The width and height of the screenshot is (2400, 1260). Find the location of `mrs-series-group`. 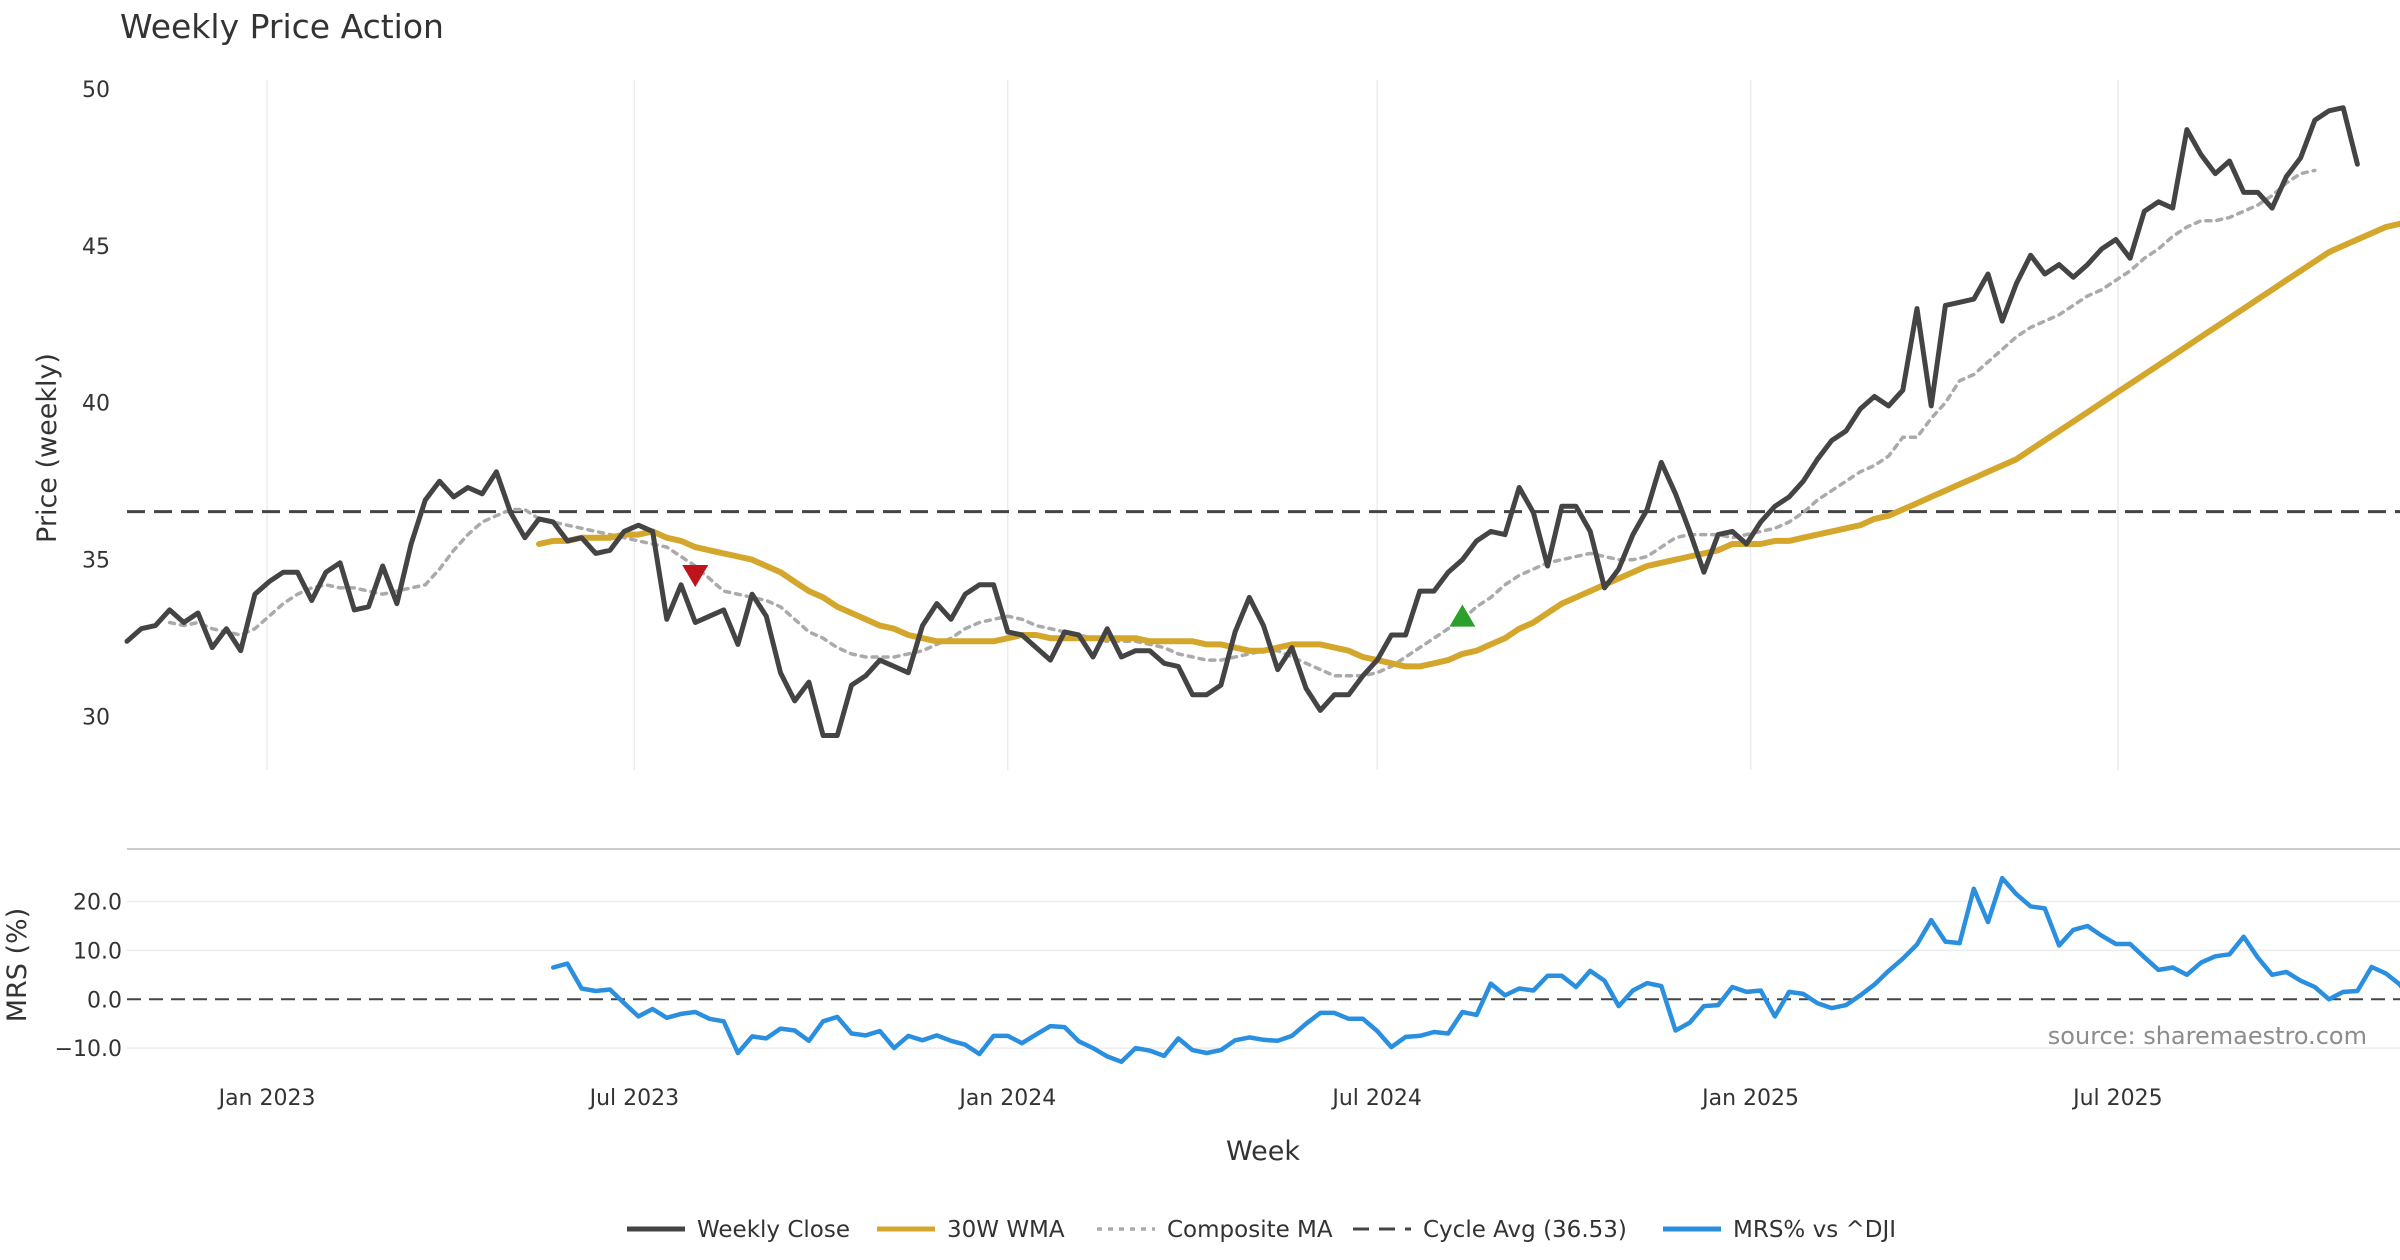

mrs-series-group is located at coordinates (1475, 970).